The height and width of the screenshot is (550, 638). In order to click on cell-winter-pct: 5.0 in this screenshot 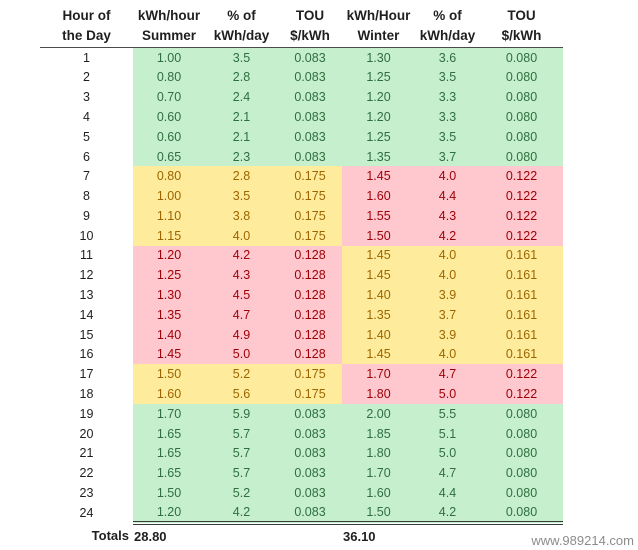, I will do `click(447, 394)`.